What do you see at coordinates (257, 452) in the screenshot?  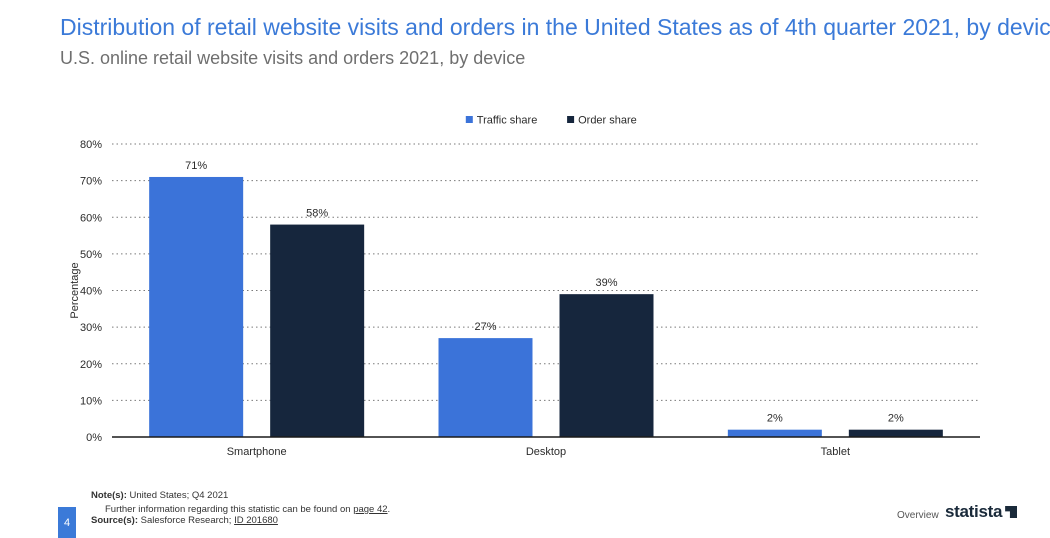 I see `x-tick-label: Smartphone` at bounding box center [257, 452].